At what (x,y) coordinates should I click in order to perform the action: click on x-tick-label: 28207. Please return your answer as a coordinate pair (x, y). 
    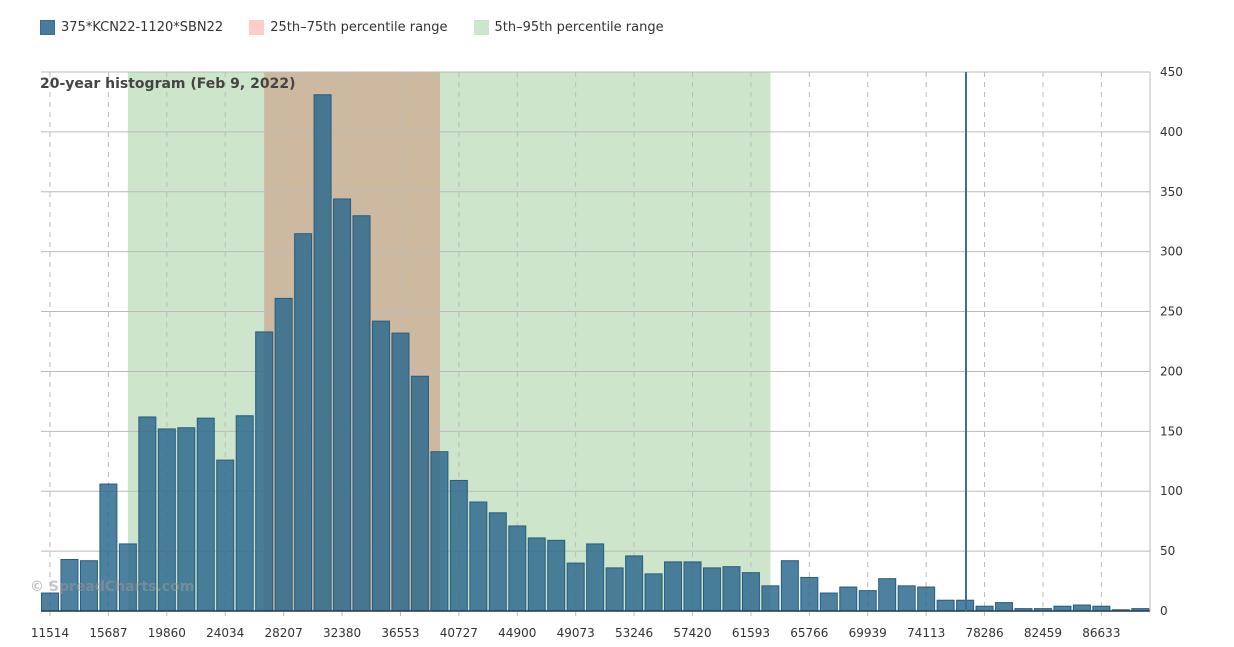
    Looking at the image, I should click on (284, 633).